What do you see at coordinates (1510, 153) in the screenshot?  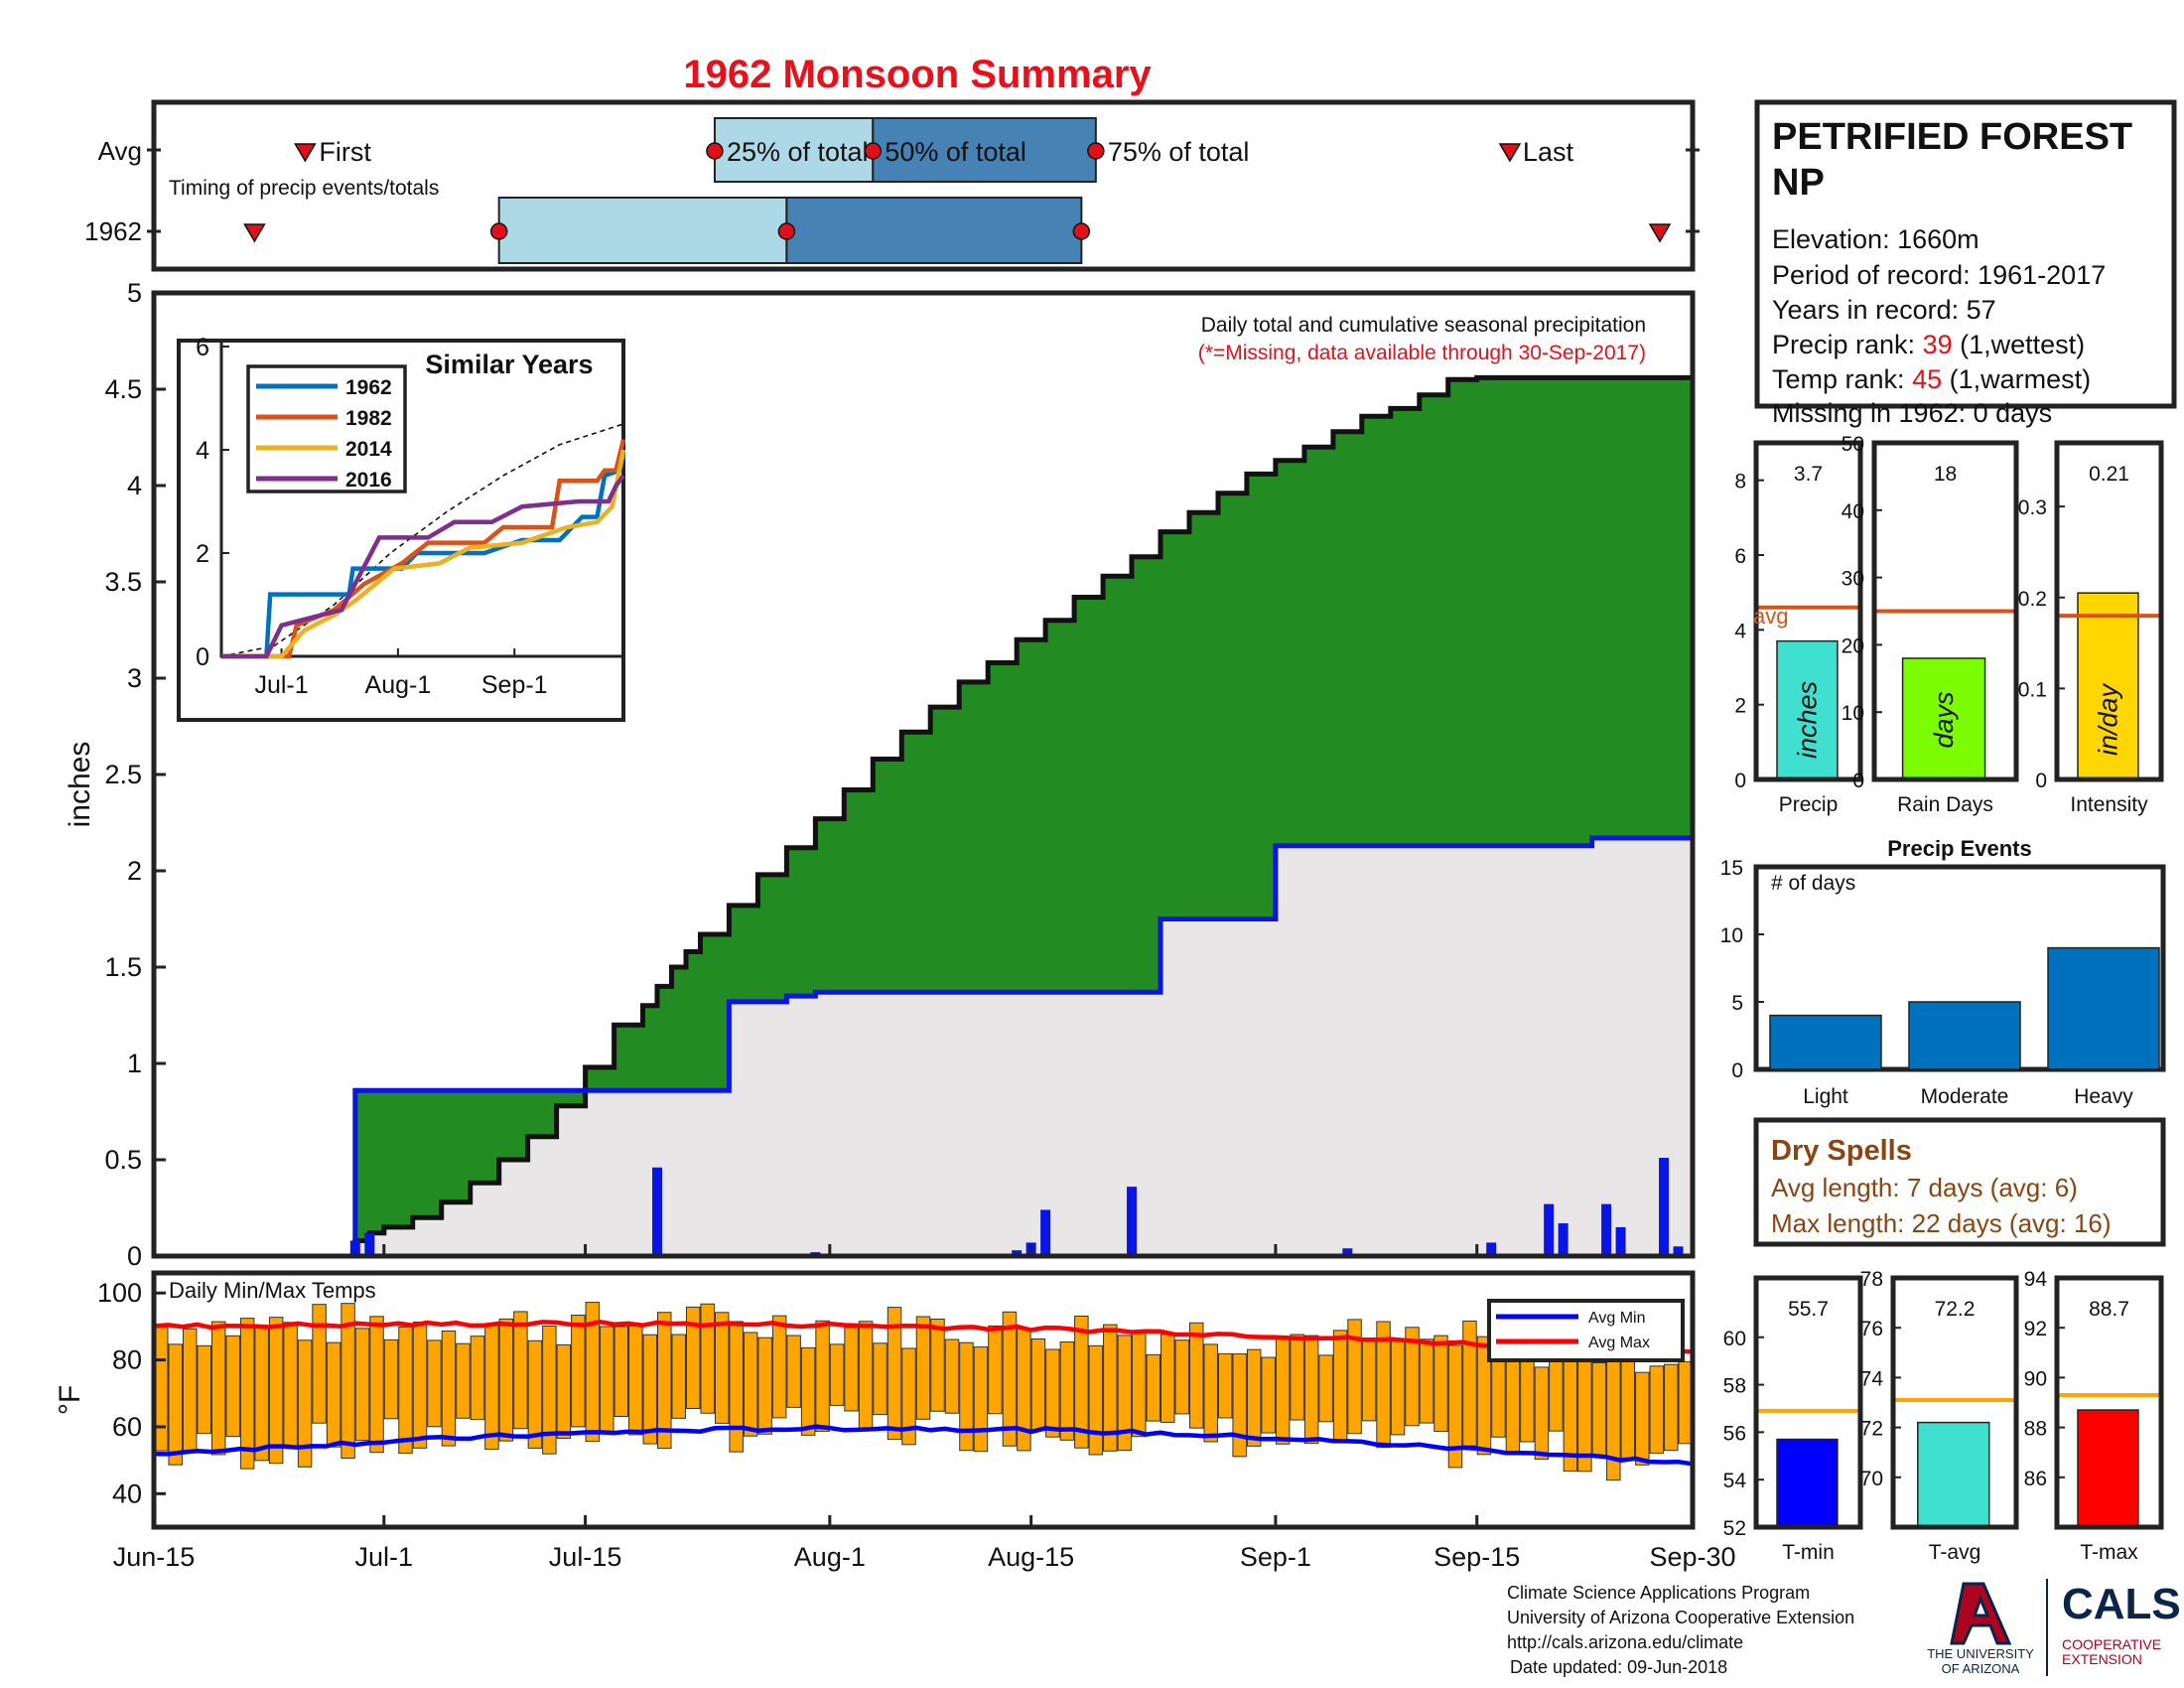 I see `timing-avg-last-marker` at bounding box center [1510, 153].